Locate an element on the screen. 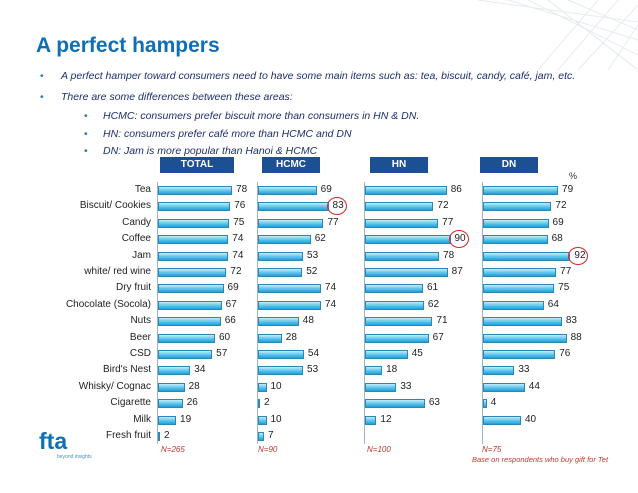 The height and width of the screenshot is (493, 638). category-label: Jam is located at coordinates (141, 255).